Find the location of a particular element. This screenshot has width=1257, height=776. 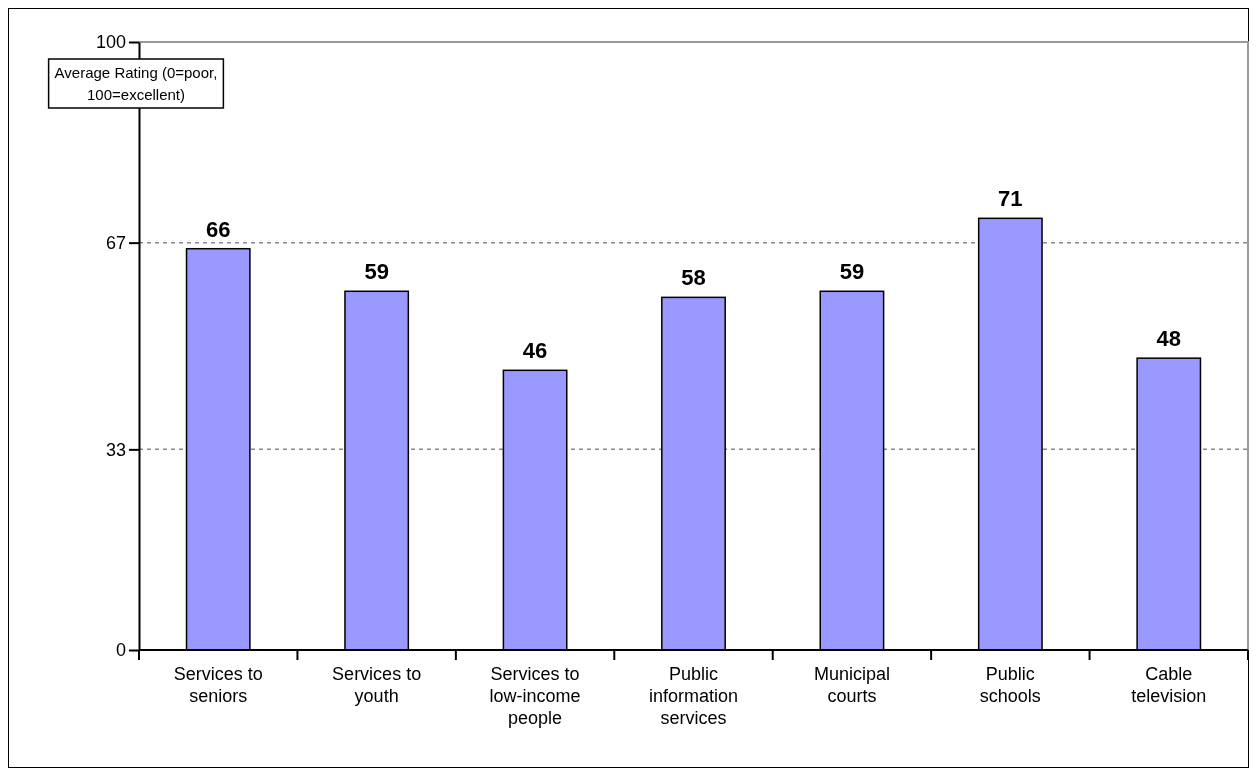

data-label: 66 is located at coordinates (218, 229).